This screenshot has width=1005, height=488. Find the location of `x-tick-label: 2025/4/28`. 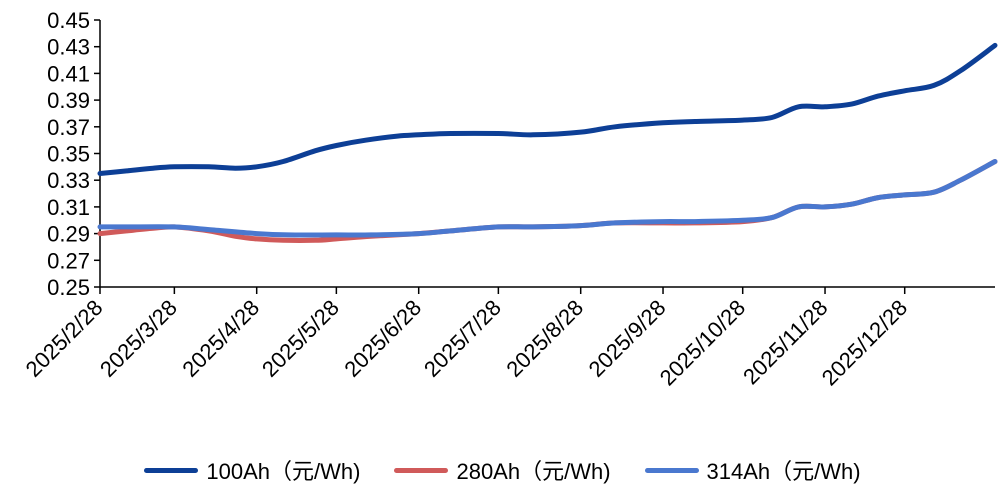

x-tick-label: 2025/4/28 is located at coordinates (220, 338).